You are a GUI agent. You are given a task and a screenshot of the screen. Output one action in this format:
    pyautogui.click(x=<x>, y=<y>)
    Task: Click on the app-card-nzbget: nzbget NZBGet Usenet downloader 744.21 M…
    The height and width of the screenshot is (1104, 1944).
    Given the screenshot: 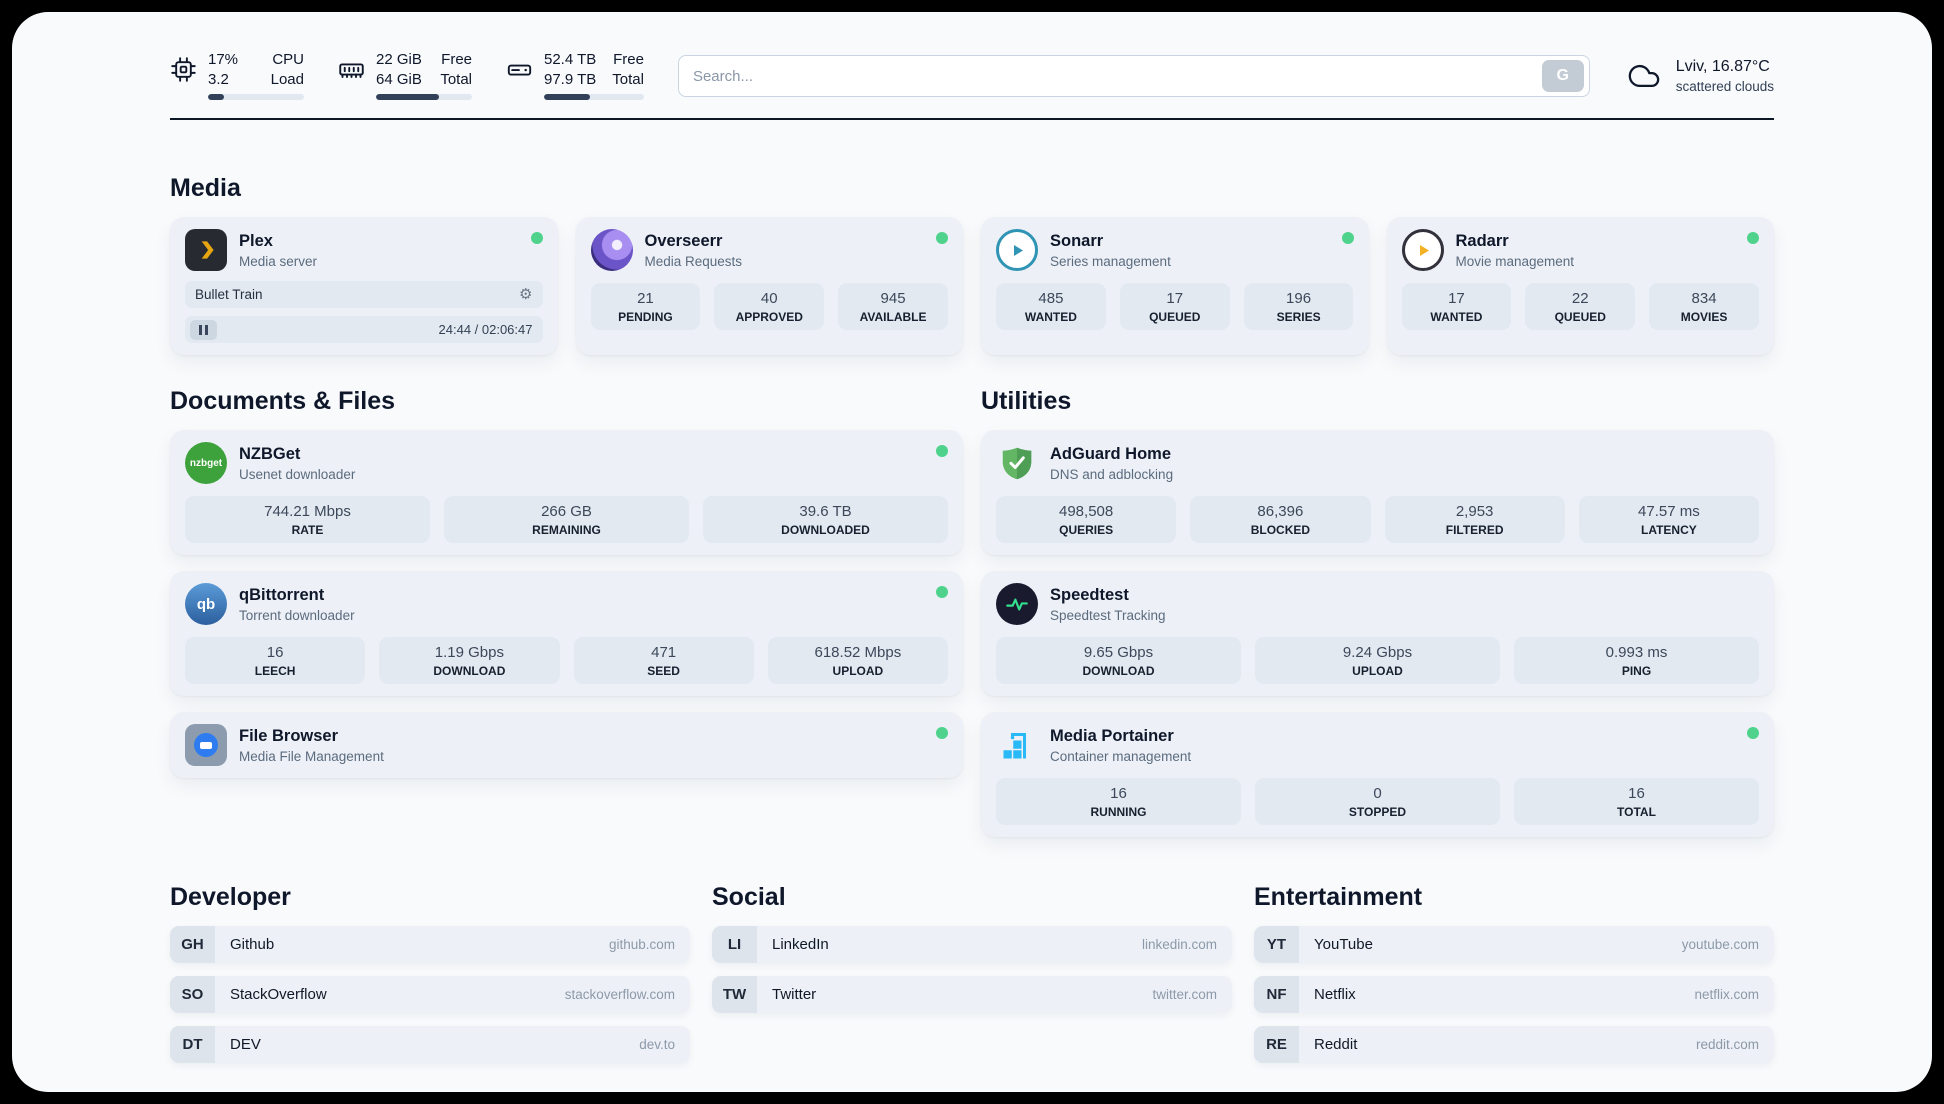 What is the action you would take?
    pyautogui.click(x=566, y=492)
    